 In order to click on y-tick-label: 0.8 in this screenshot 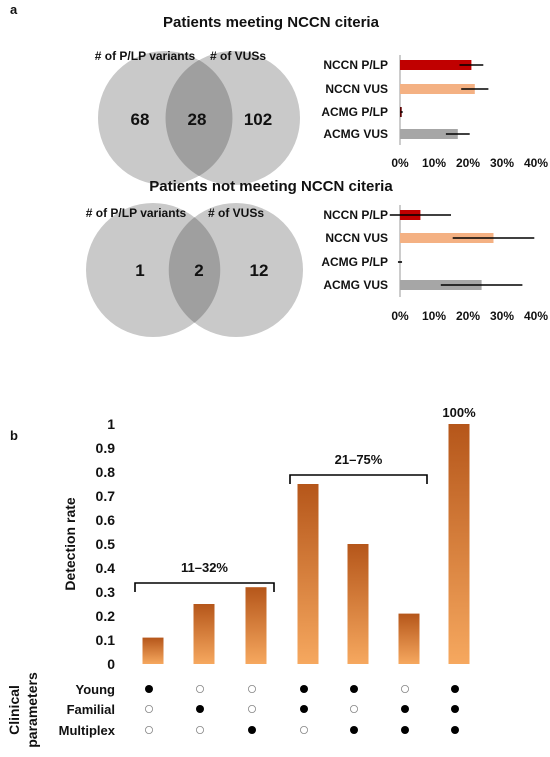, I will do `click(106, 472)`.